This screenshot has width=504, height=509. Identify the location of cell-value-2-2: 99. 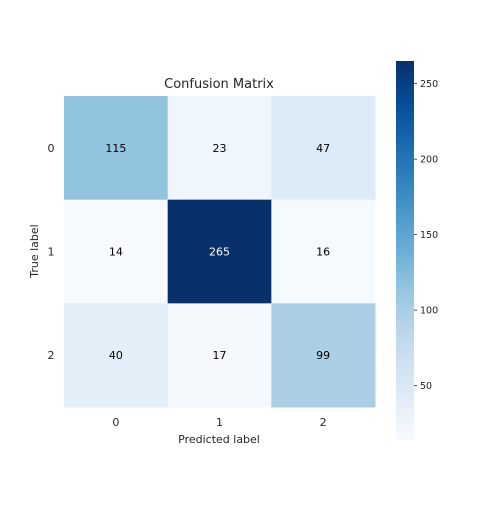
(323, 355).